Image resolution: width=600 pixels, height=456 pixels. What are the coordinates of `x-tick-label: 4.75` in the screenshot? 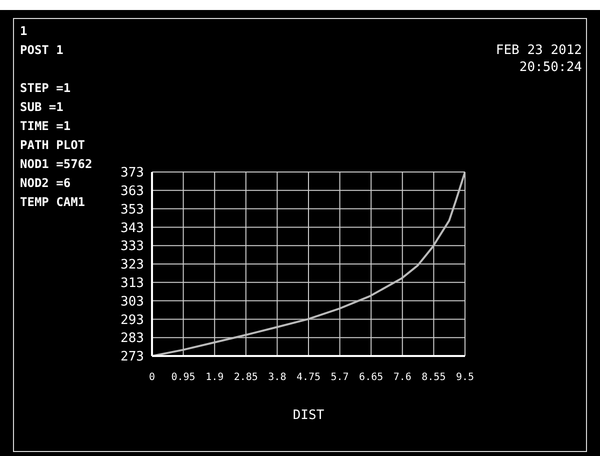 It's located at (308, 377).